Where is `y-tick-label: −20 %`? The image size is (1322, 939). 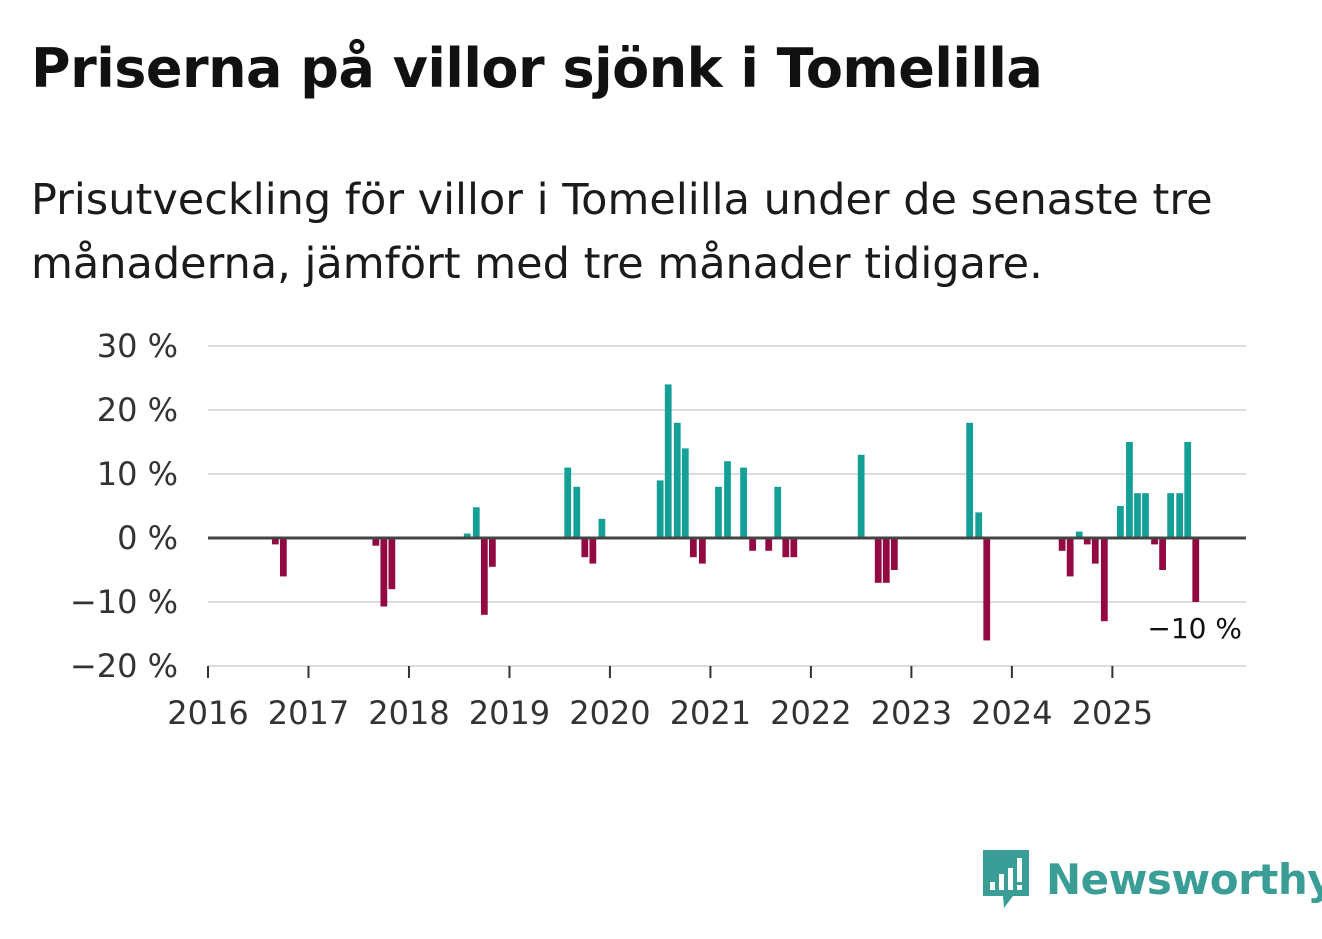 y-tick-label: −20 % is located at coordinates (124, 666).